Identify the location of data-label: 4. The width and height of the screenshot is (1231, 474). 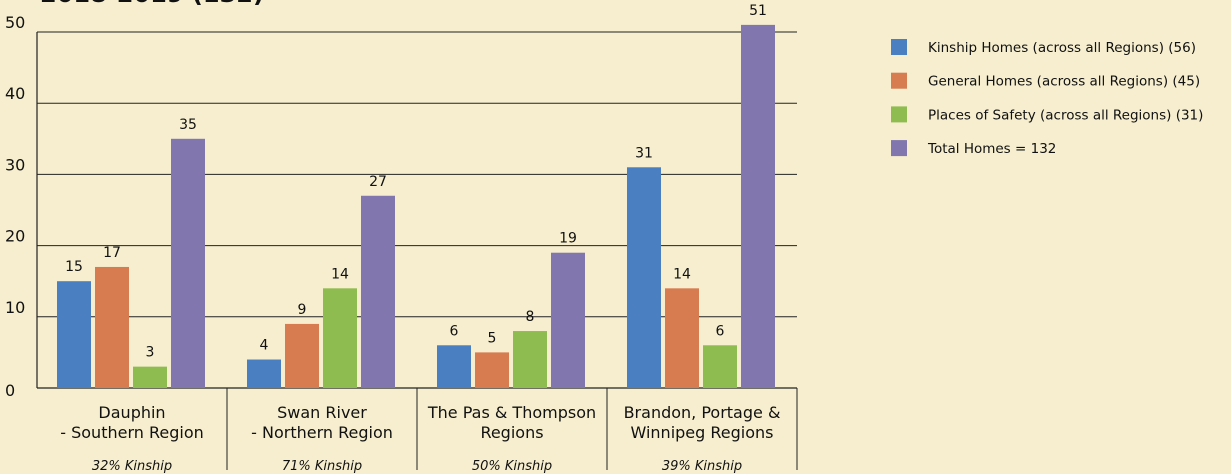
(264, 346).